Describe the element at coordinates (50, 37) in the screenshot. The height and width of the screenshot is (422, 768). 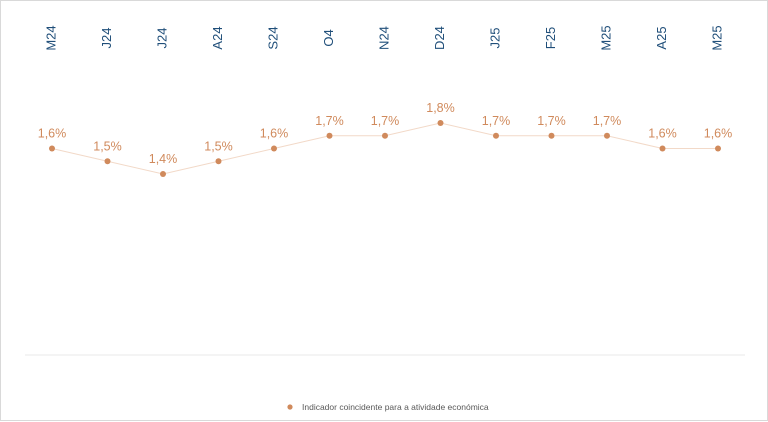
I see `category-label: M24` at that location.